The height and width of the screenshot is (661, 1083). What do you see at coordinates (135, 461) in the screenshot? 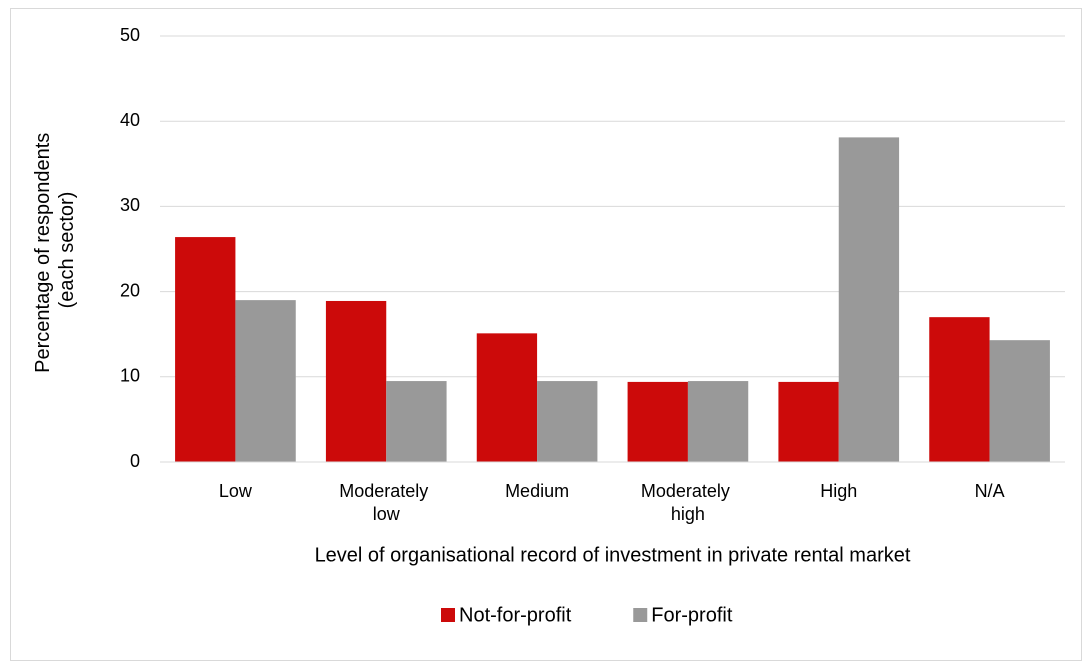
I see `y-tick-label: 0` at bounding box center [135, 461].